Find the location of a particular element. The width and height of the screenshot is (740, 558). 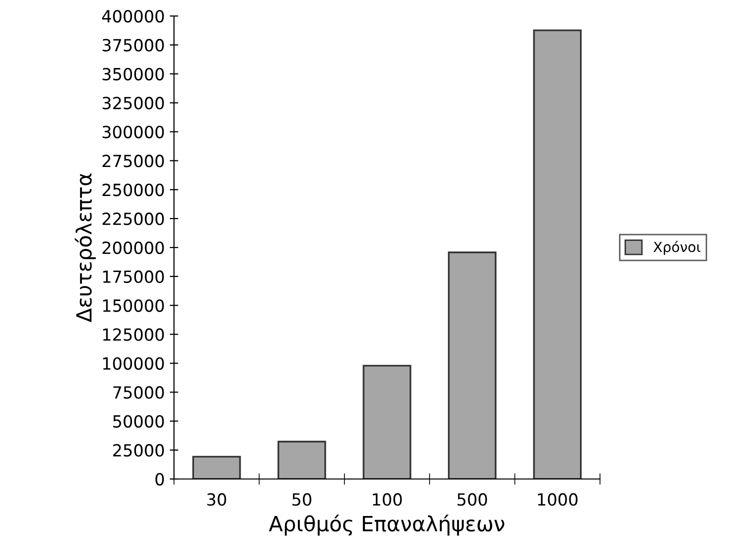

x-axis-title: Αριθμός Επαναλήψεων is located at coordinates (386, 525).